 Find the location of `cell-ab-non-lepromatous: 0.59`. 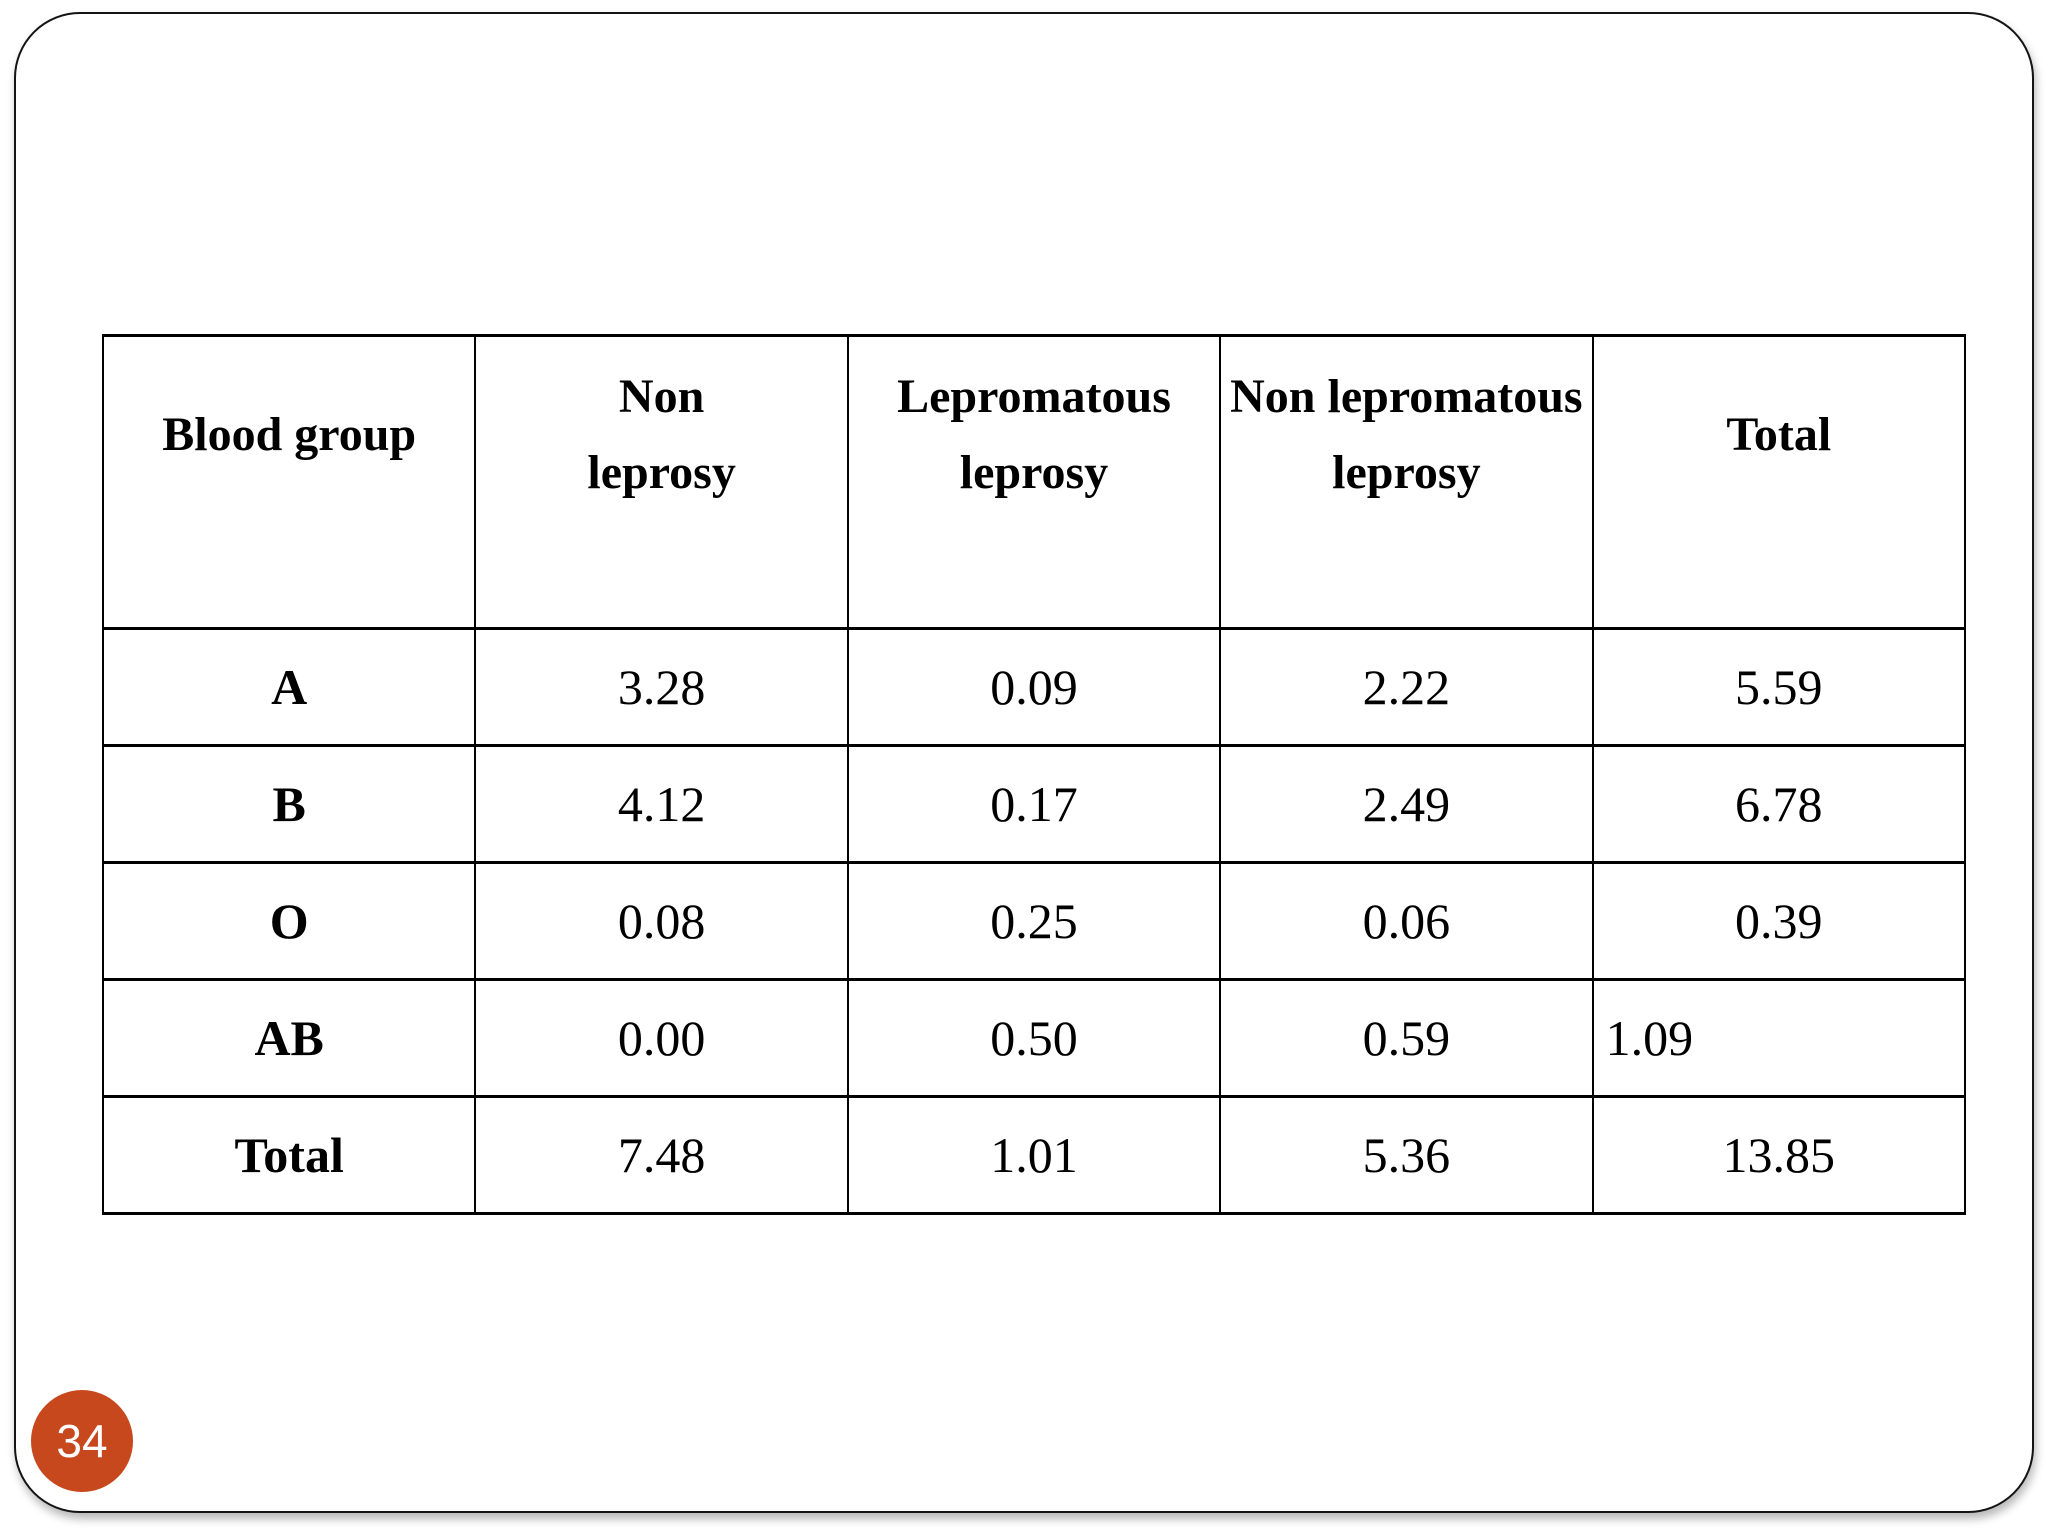

cell-ab-non-lepromatous: 0.59 is located at coordinates (1406, 1038).